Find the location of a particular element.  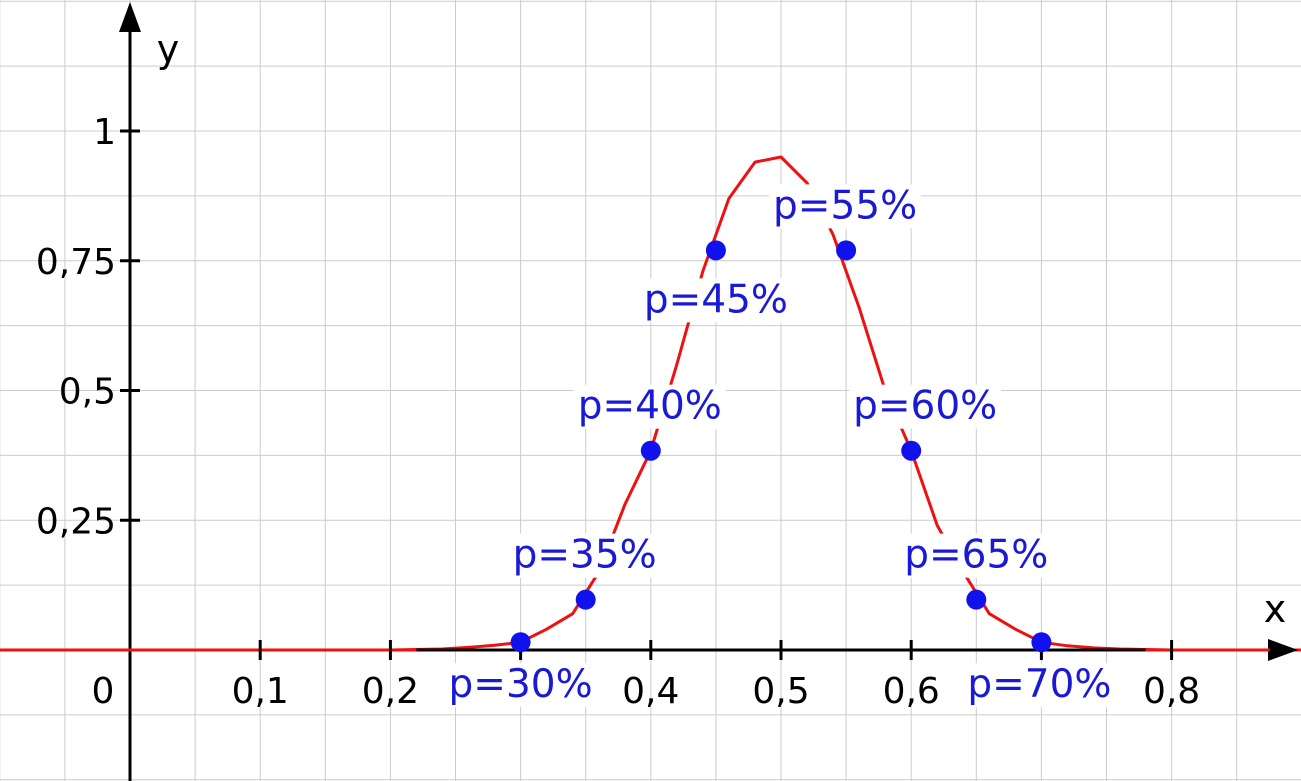

x-tick-label: 0,5 is located at coordinates (780, 691).